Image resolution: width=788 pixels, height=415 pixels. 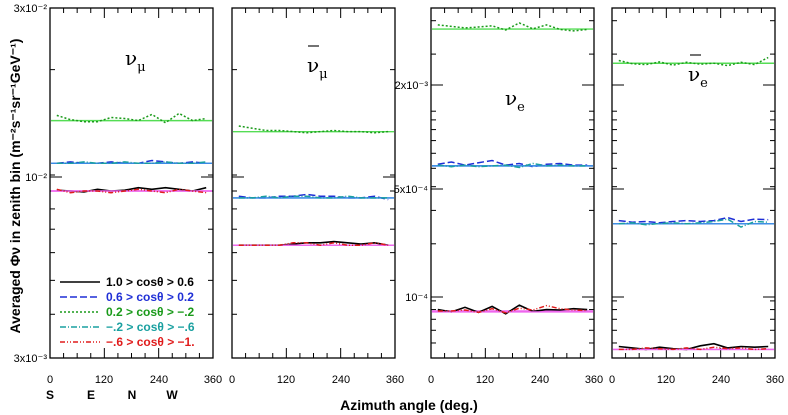 What do you see at coordinates (150, 282) in the screenshot?
I see `legend-label-0: 1.0 > cosθ > 0.6` at bounding box center [150, 282].